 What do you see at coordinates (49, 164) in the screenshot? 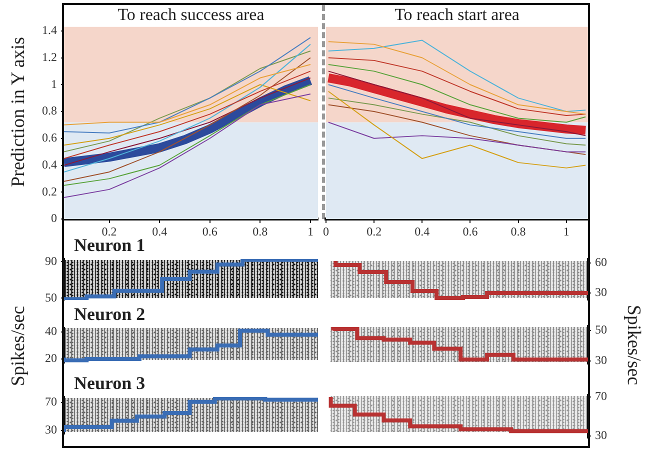
I see `y-tick-label: 0.4` at bounding box center [49, 164].